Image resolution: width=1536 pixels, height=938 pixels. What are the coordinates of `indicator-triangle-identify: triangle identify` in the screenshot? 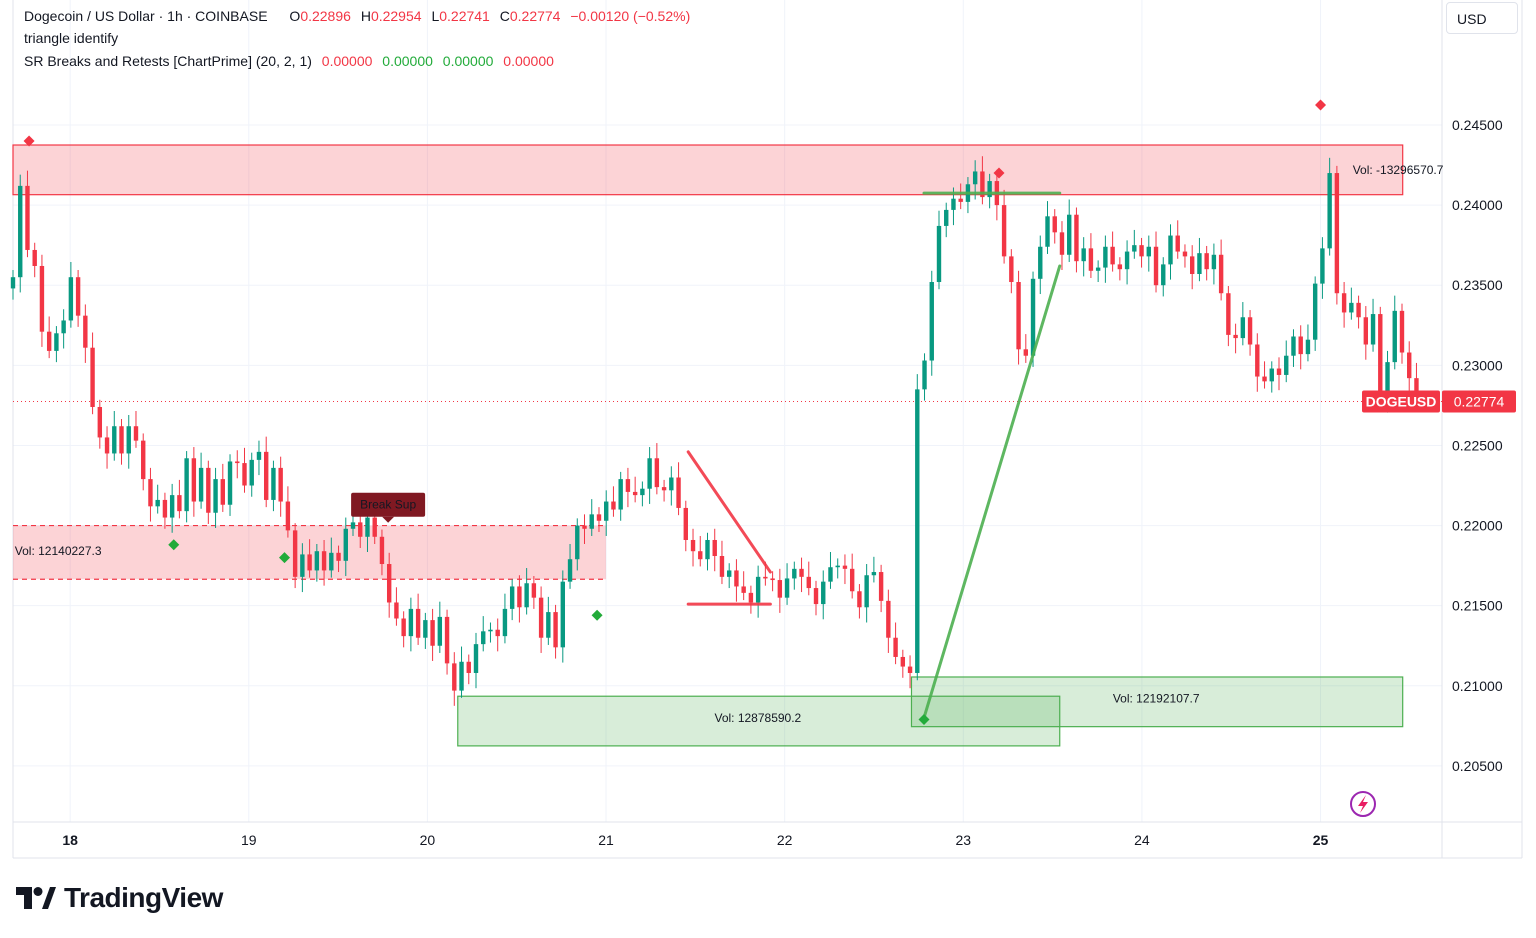 It's located at (71, 38).